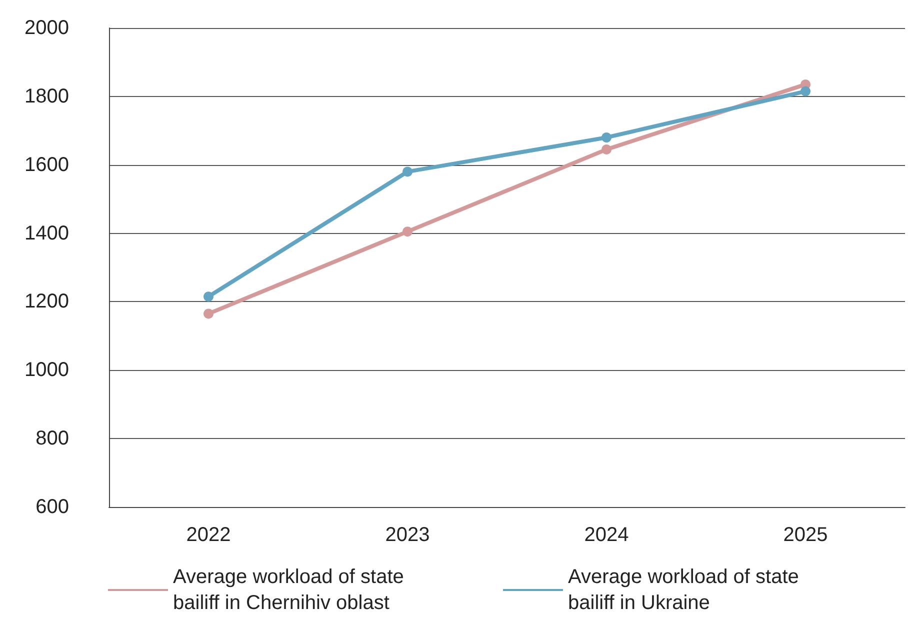 This screenshot has height=629, width=915. Describe the element at coordinates (291, 590) in the screenshot. I see `legend-label: Average workload of state bailiff in Chernihiv oblast` at that location.